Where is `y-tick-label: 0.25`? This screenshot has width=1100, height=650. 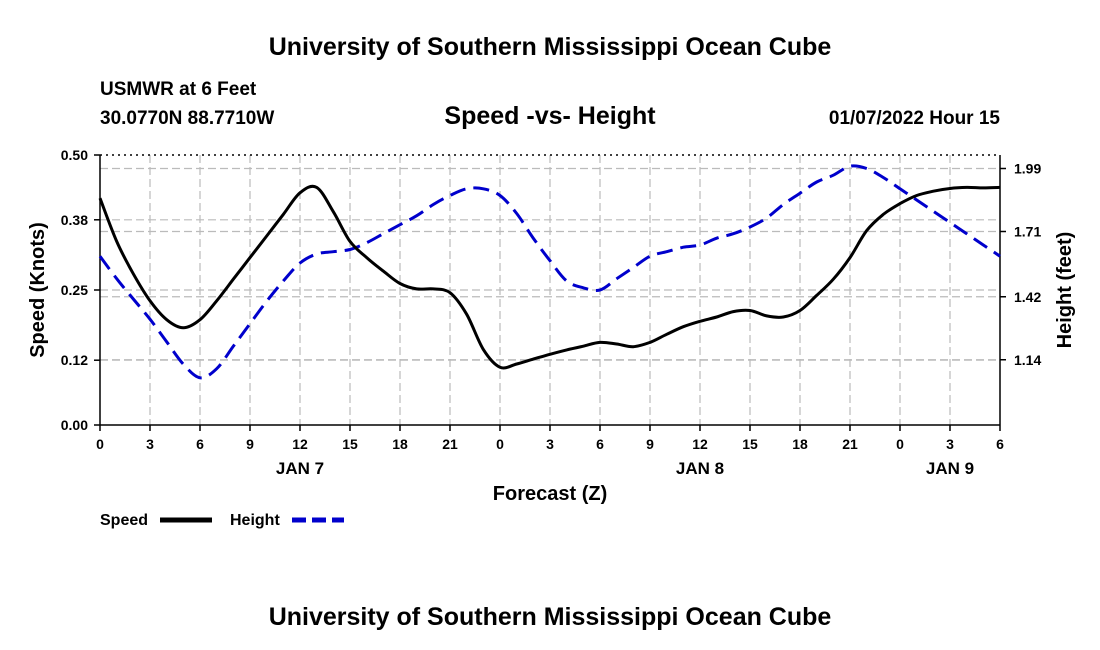
y-tick-label: 0.25 is located at coordinates (74, 290).